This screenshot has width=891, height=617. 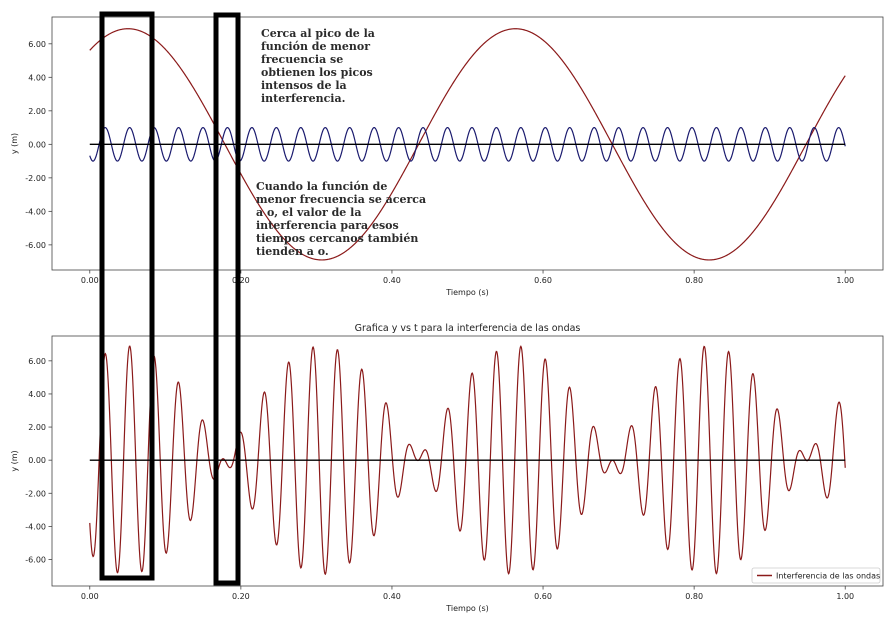 I want to click on annotation-line: tiempos cercanos también, so click(x=337, y=238).